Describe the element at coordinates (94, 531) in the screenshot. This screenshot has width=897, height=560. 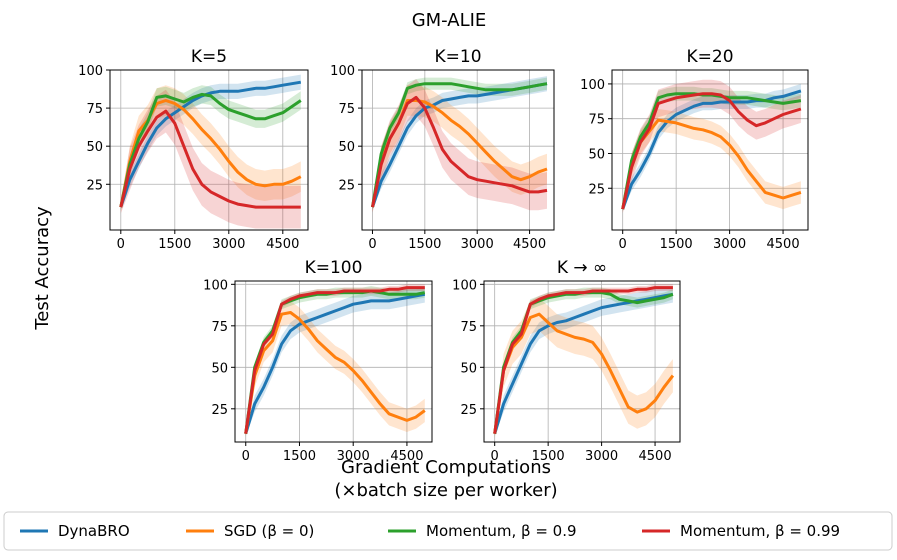
I see `legend-label-dynabro: DynaBRO` at that location.